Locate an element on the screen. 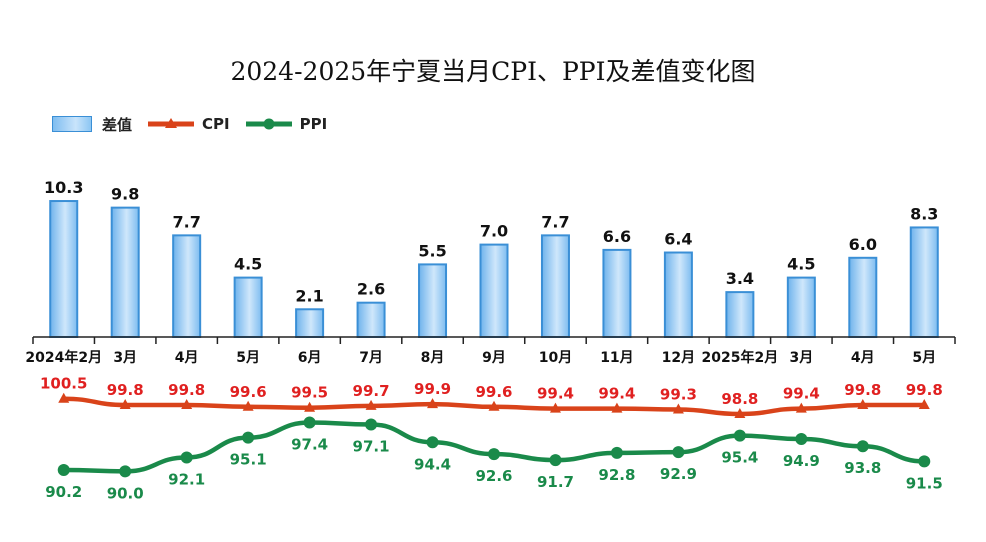 The image size is (986, 542). cpi-value-label-5: 99.5 is located at coordinates (309, 393).